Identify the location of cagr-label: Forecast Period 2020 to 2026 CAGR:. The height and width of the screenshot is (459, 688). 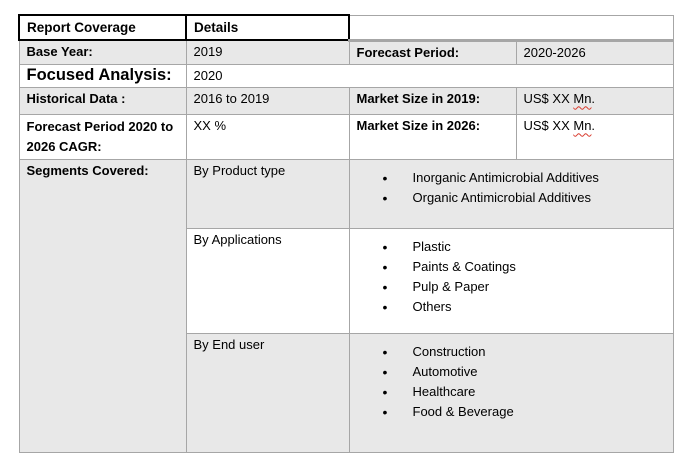
(102, 136).